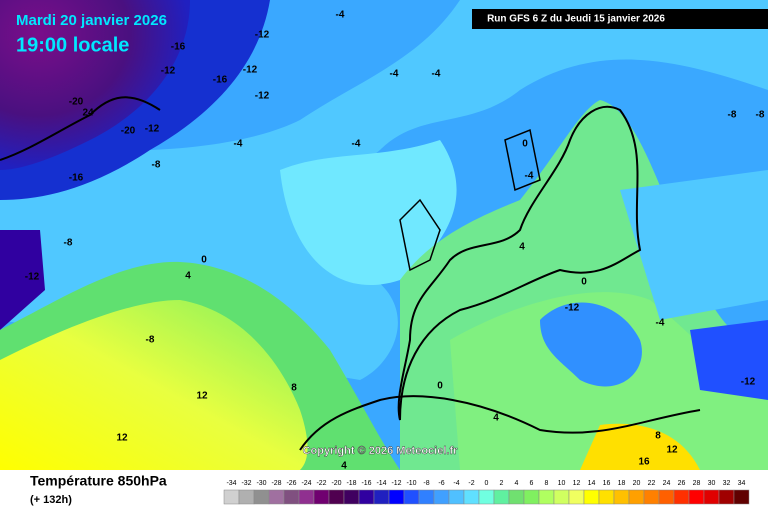 The height and width of the screenshot is (517, 768). Describe the element at coordinates (576, 19) in the screenshot. I see `run-info: Run GFS 6 Z du Jeudi 15 janvier 2026` at that location.